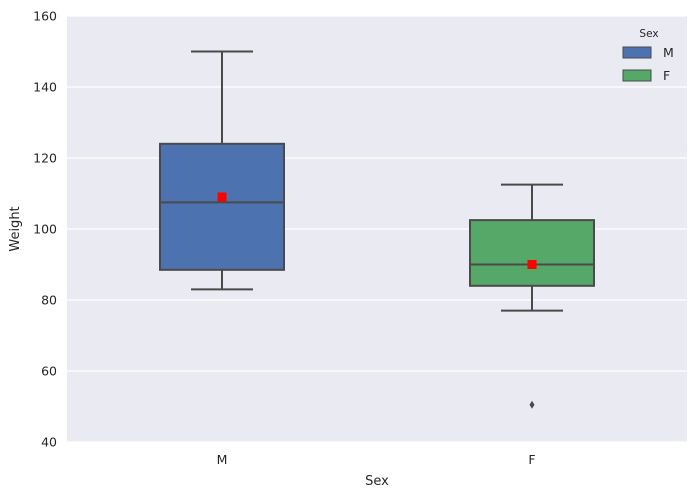 This screenshot has height=497, width=697. What do you see at coordinates (637, 52) in the screenshot?
I see `legend-swatch-M` at bounding box center [637, 52].